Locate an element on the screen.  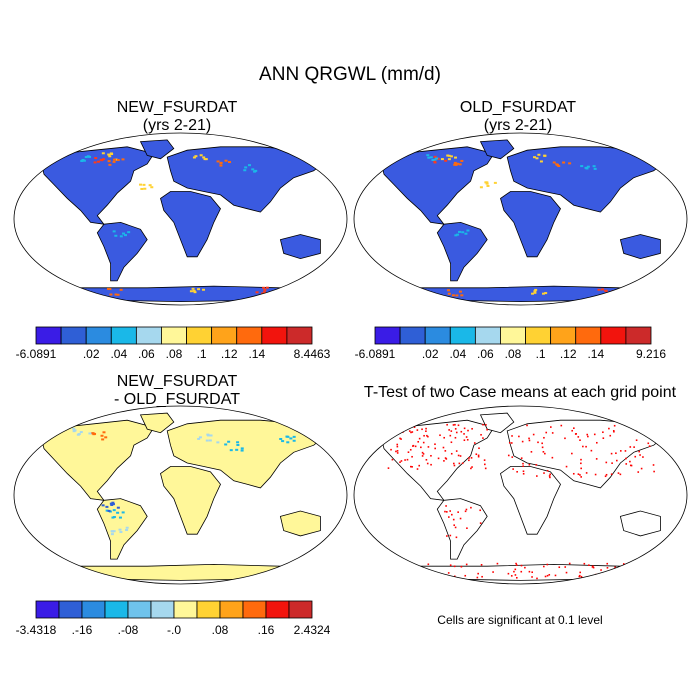
colorbar-label: .16 is located at coordinates (266, 630).